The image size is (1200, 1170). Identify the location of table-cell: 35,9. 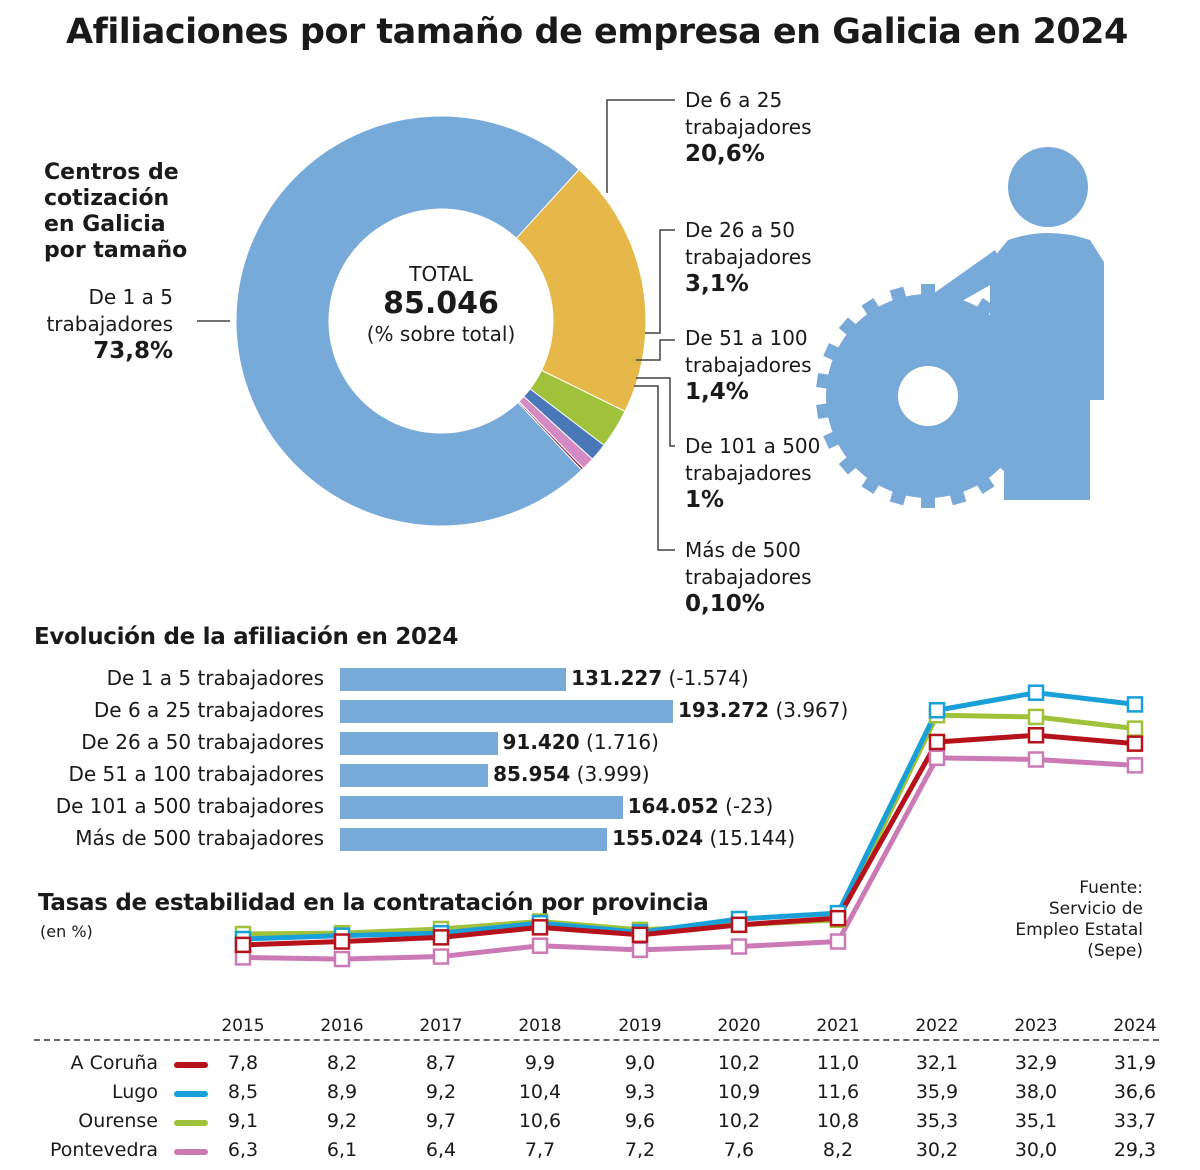
(937, 1092).